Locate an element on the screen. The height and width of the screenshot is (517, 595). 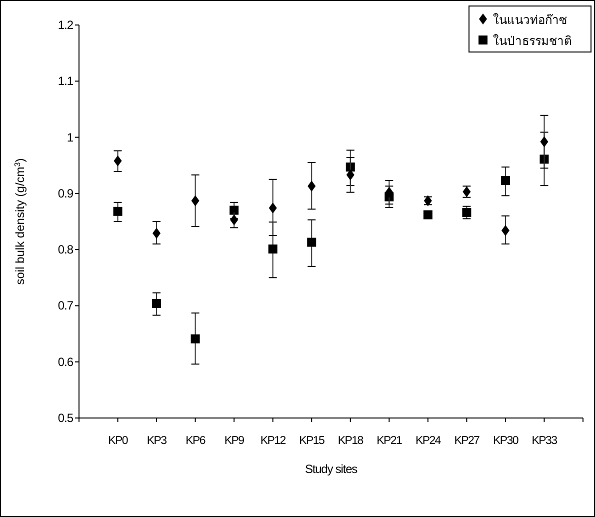
y-tick-label: 0.5 is located at coordinates (66, 418).